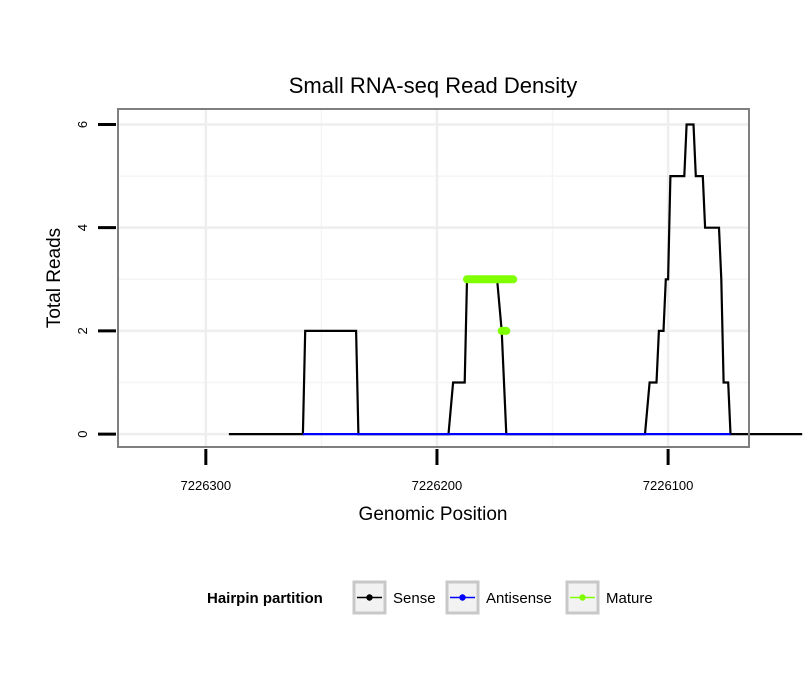 The image size is (810, 690). Describe the element at coordinates (433, 85) in the screenshot. I see `chart-title: Small RNA-seq Read Density` at that location.